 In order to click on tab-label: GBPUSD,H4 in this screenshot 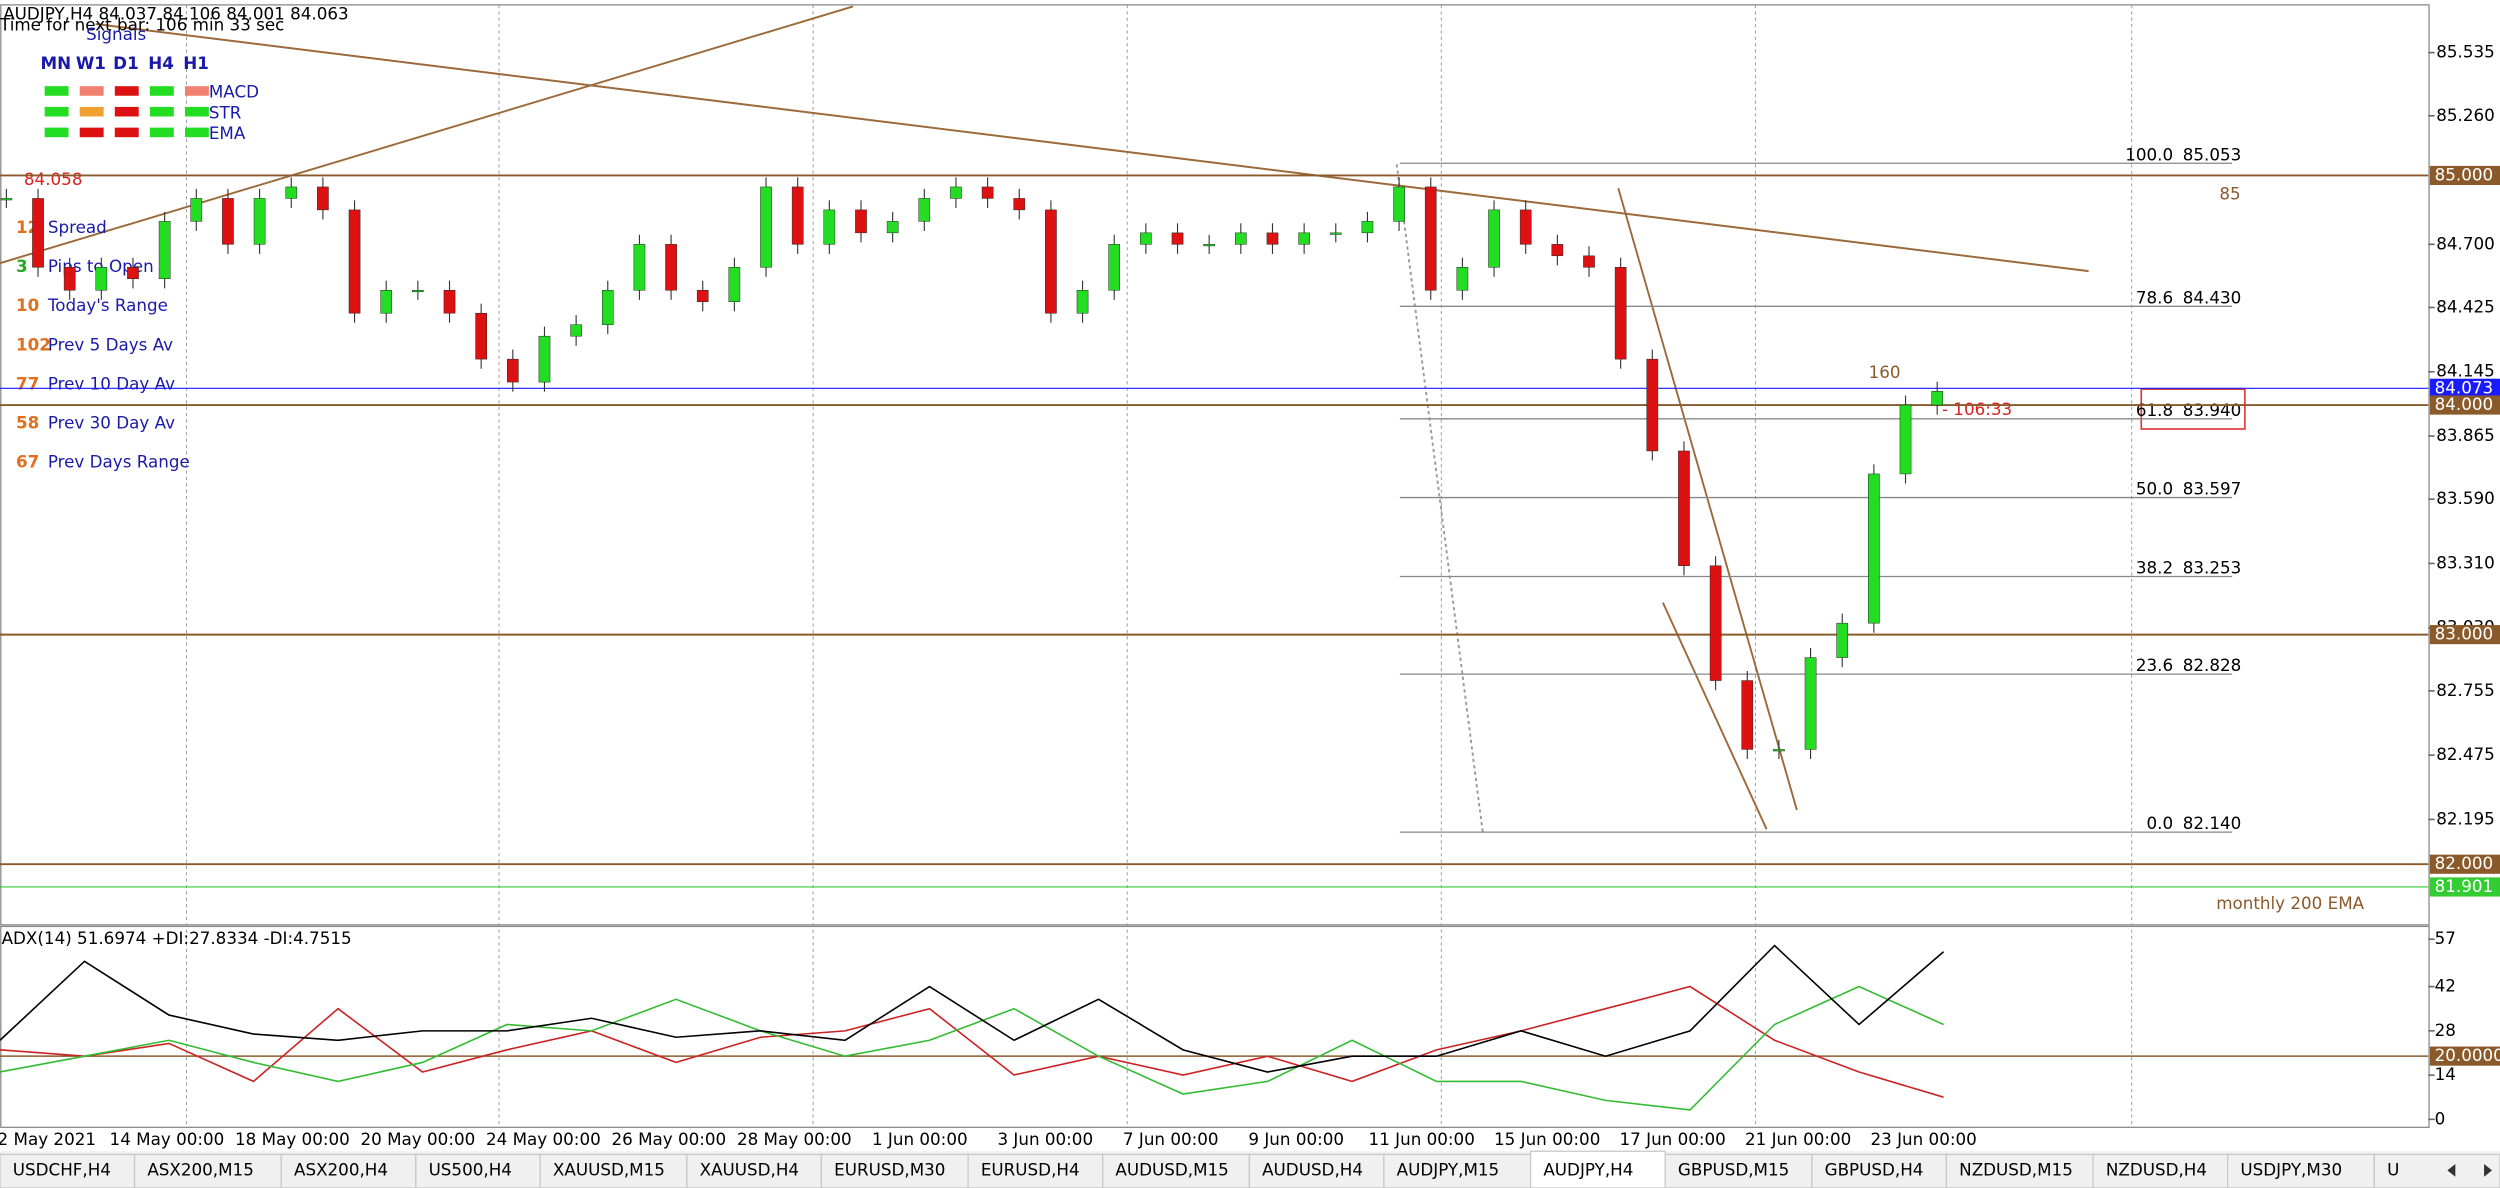, I will do `click(1874, 1169)`.